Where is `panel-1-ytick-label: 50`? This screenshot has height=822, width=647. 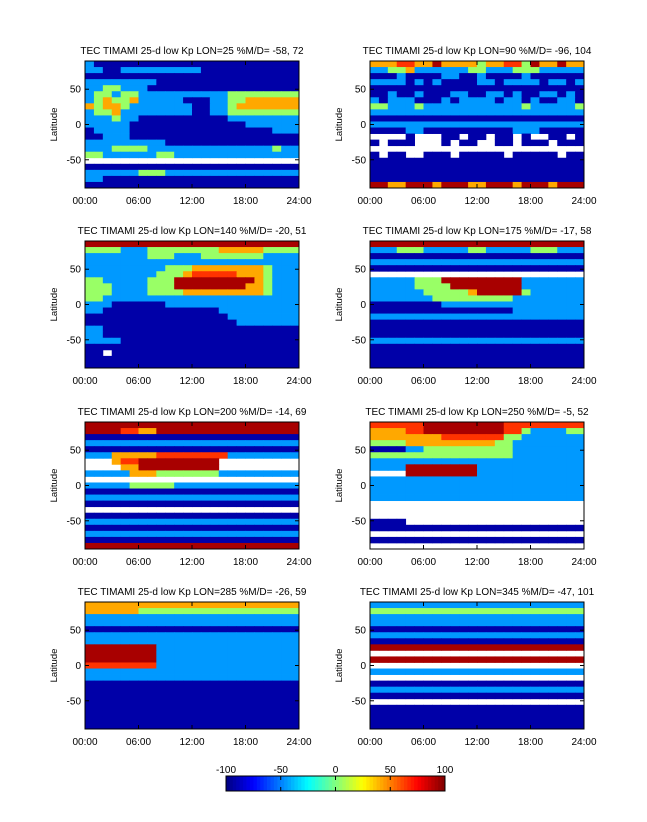 panel-1-ytick-label: 50 is located at coordinates (76, 90).